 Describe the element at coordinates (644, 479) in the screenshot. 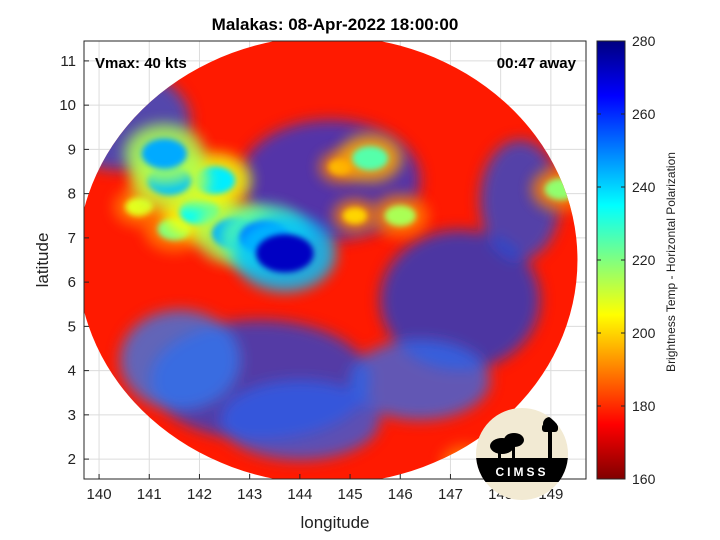

I see `colorbar-tick-label: 160` at that location.